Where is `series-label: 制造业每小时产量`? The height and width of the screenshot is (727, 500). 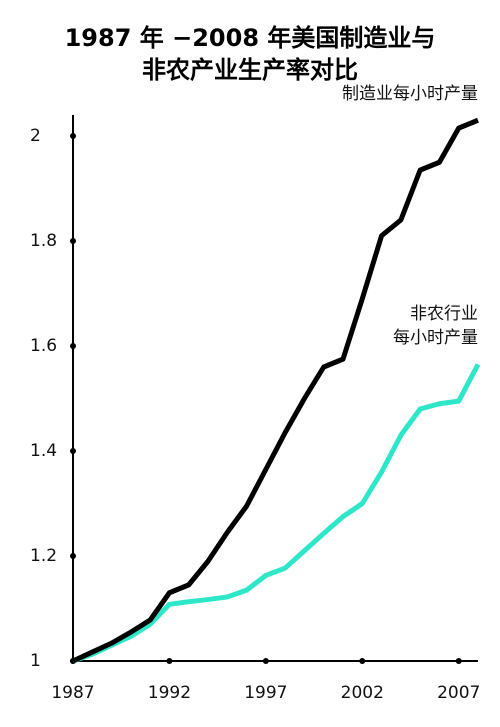
series-label: 制造业每小时产量 is located at coordinates (410, 94).